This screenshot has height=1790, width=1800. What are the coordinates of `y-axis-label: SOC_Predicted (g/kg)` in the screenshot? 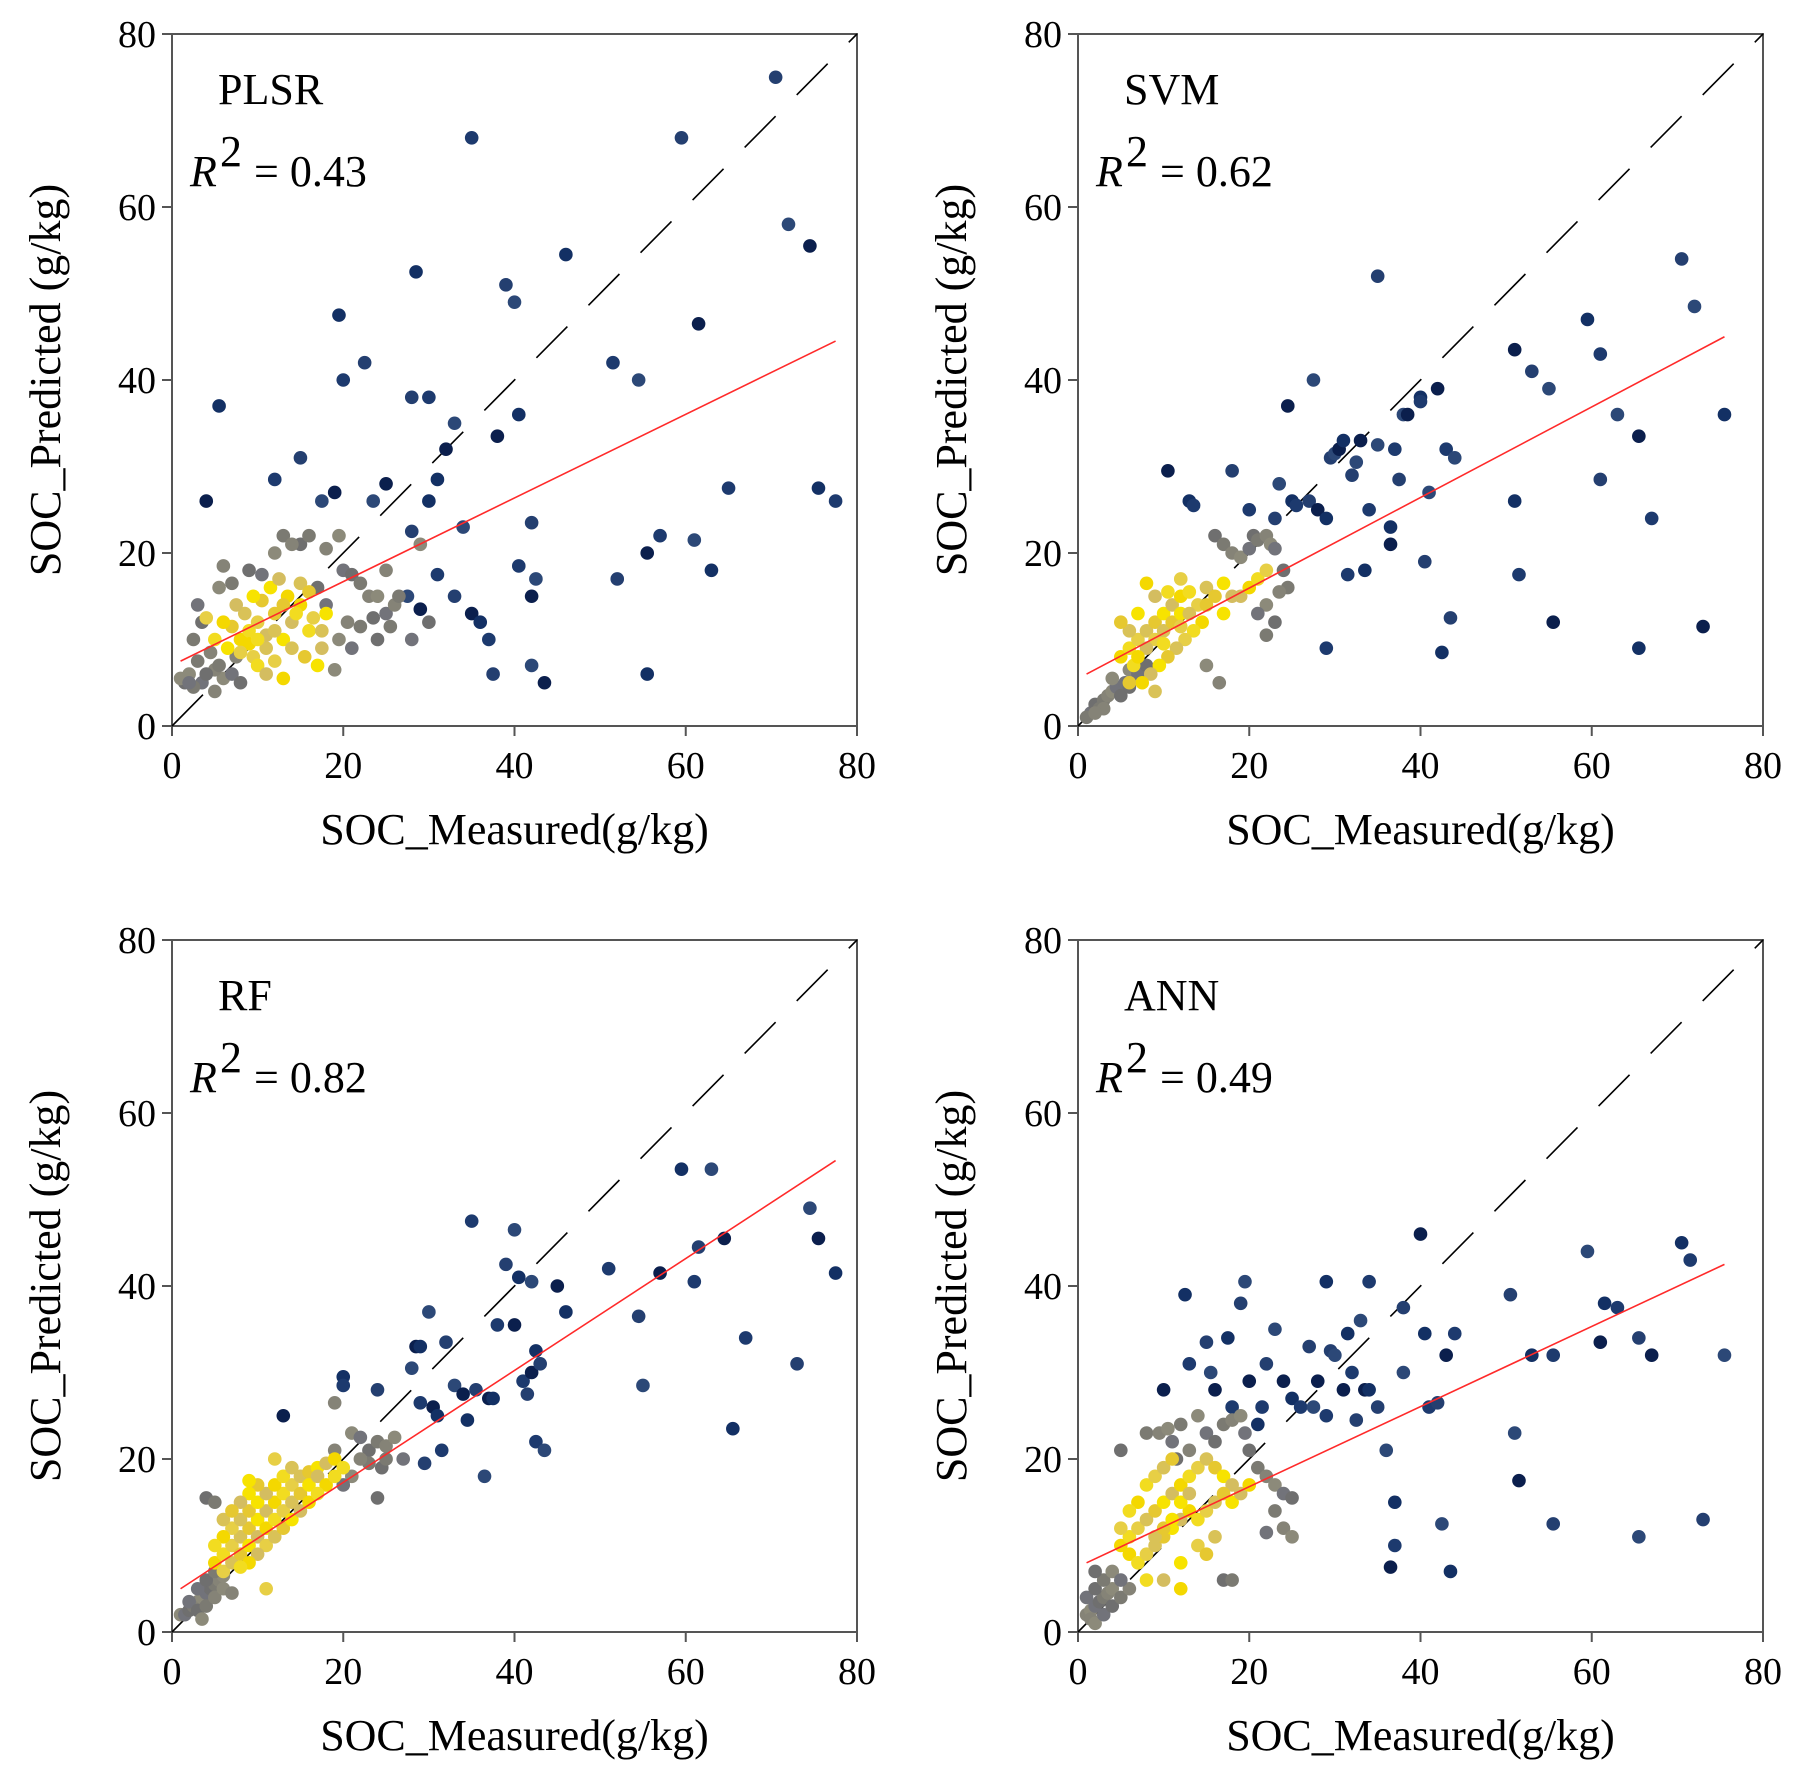 It's located at (45, 1286).